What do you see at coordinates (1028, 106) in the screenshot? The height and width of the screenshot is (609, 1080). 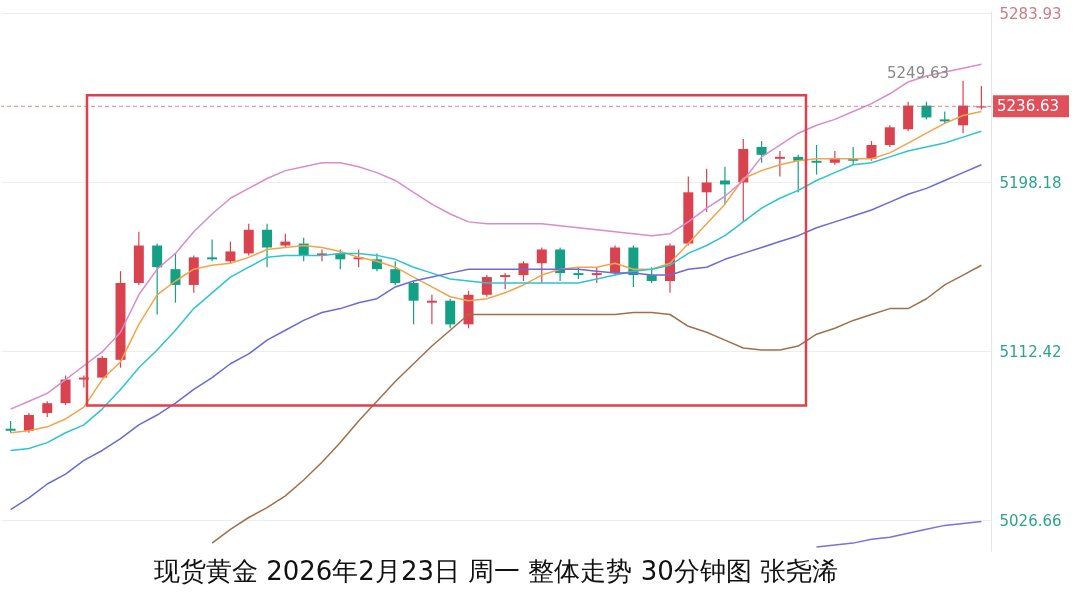 I see `ref-line-label: 5236.63` at bounding box center [1028, 106].